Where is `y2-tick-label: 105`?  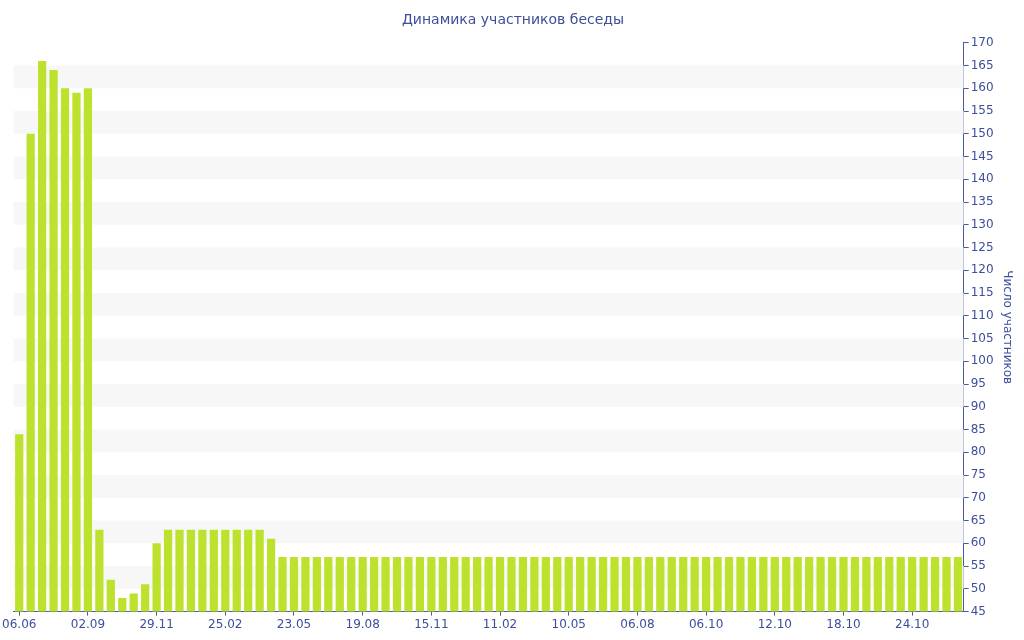
y2-tick-label: 105 is located at coordinates (982, 337).